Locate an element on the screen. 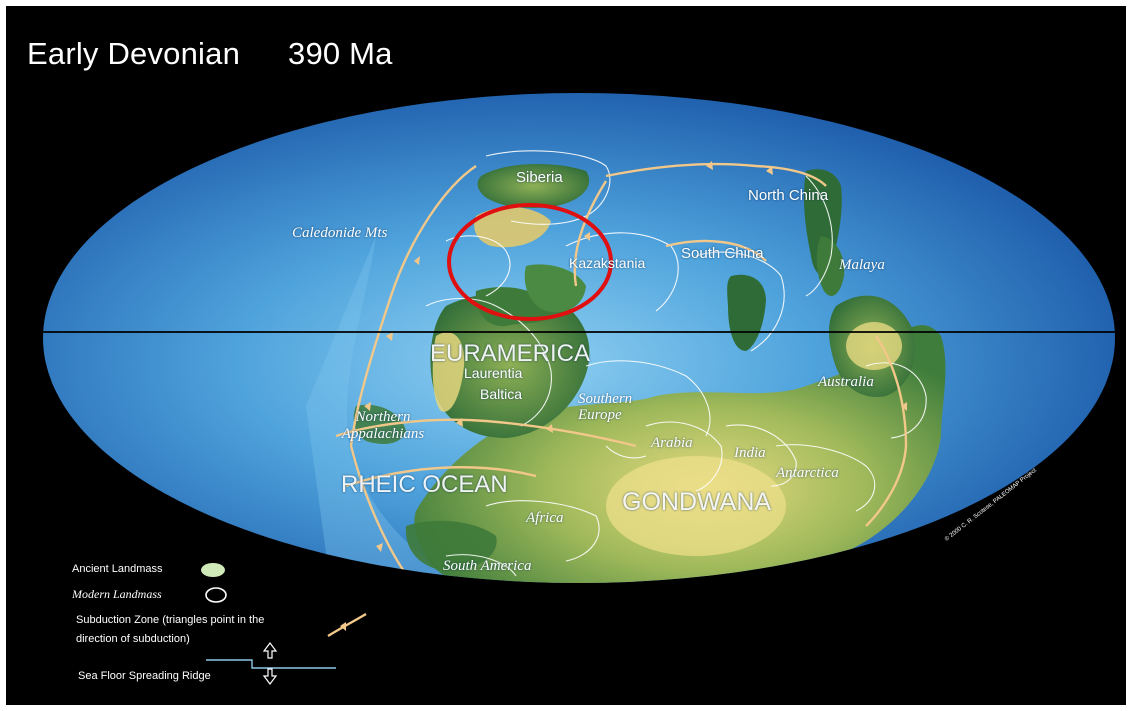 This screenshot has width=1132, height=711. legend-ancient-label: Ancient Landmass is located at coordinates (117, 569).